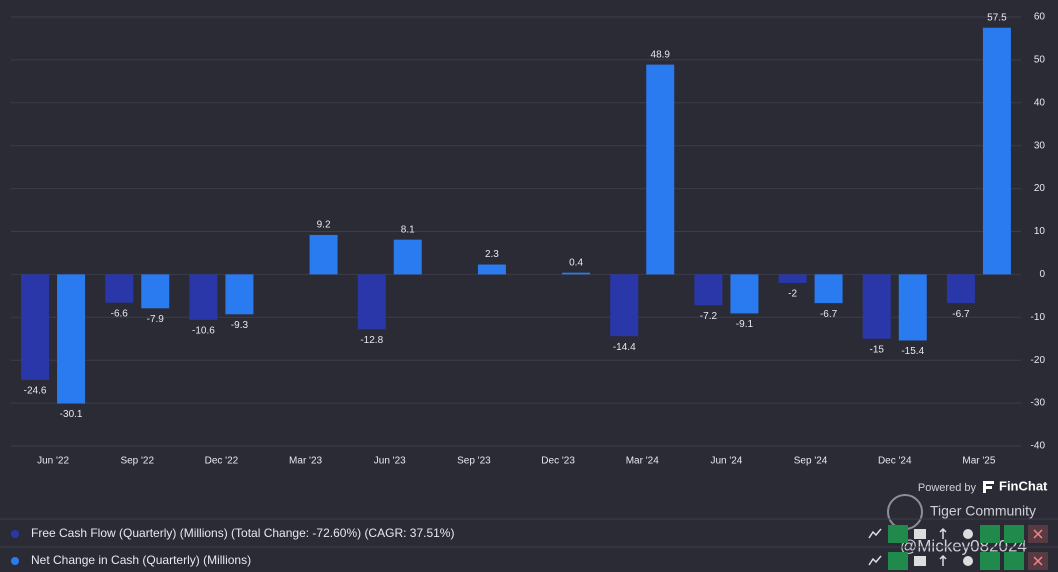  Describe the element at coordinates (576, 262) in the screenshot. I see `data-label: 0.4` at that location.